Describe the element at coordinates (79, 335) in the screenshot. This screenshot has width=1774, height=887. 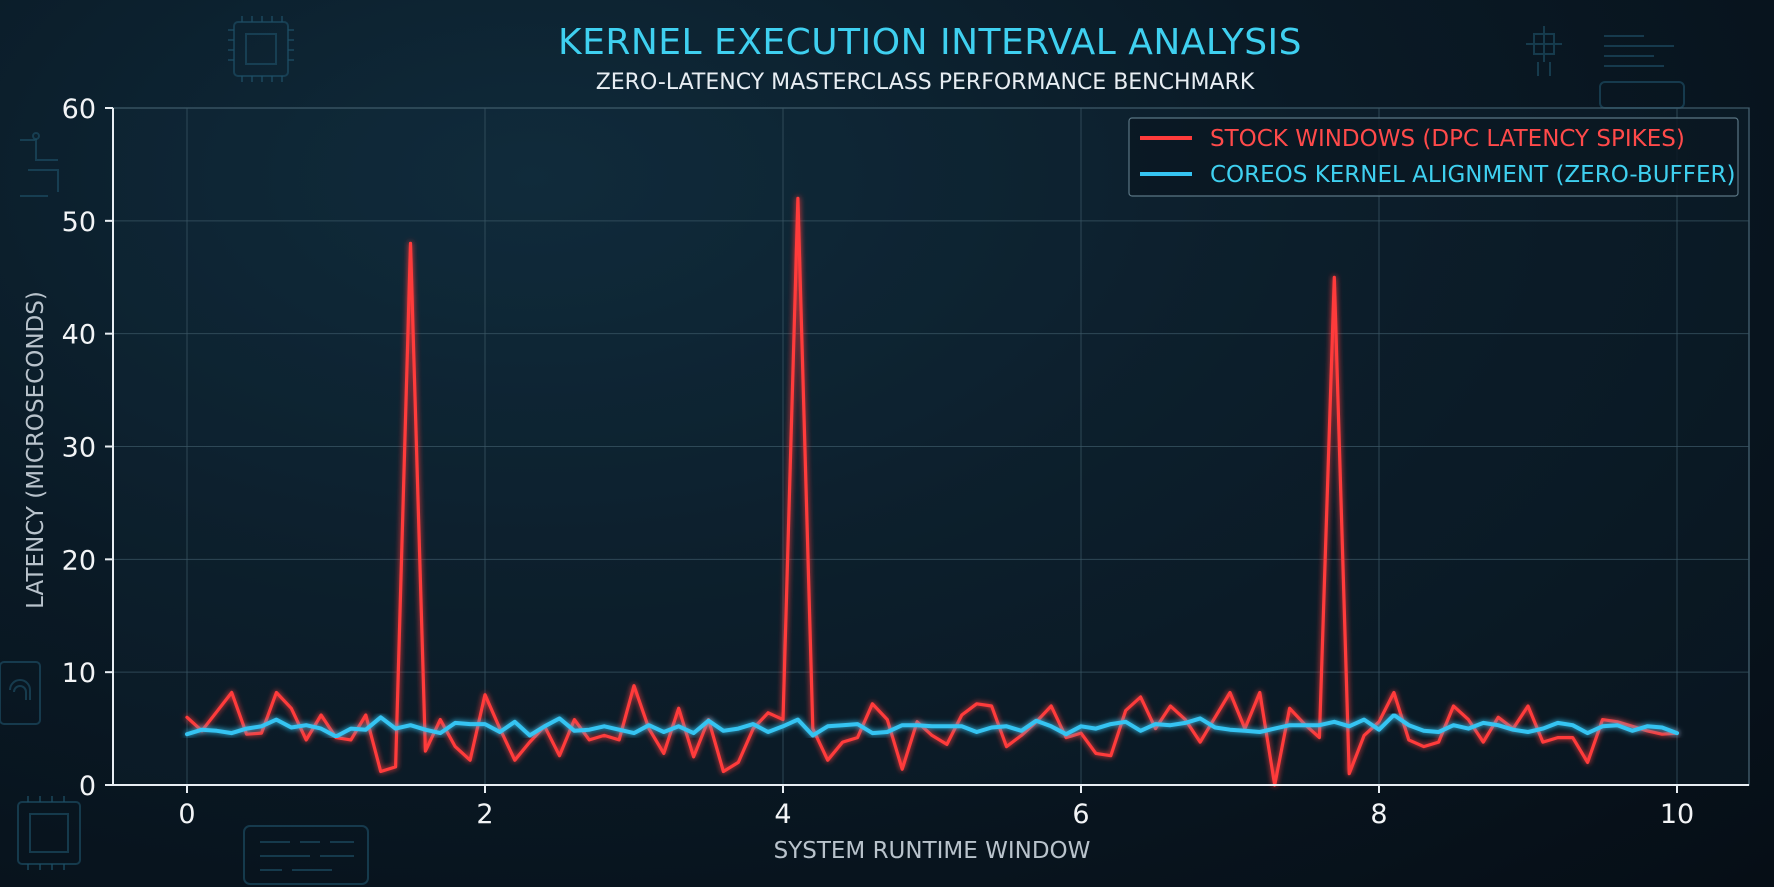
I see `y-tick-label: 40` at that location.